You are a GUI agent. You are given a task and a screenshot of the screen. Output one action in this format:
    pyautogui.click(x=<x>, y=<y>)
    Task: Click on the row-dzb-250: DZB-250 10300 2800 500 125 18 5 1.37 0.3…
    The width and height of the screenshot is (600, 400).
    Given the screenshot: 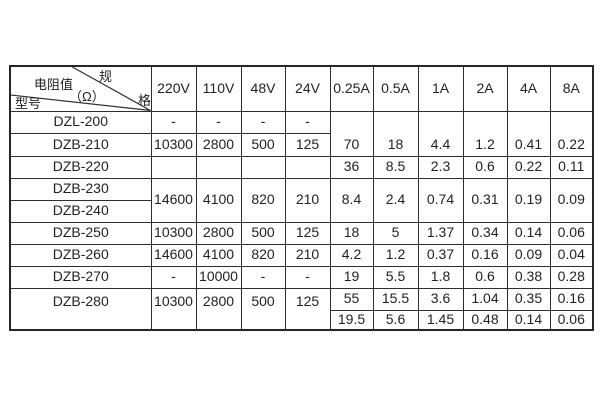 What is the action you would take?
    pyautogui.click(x=301, y=233)
    